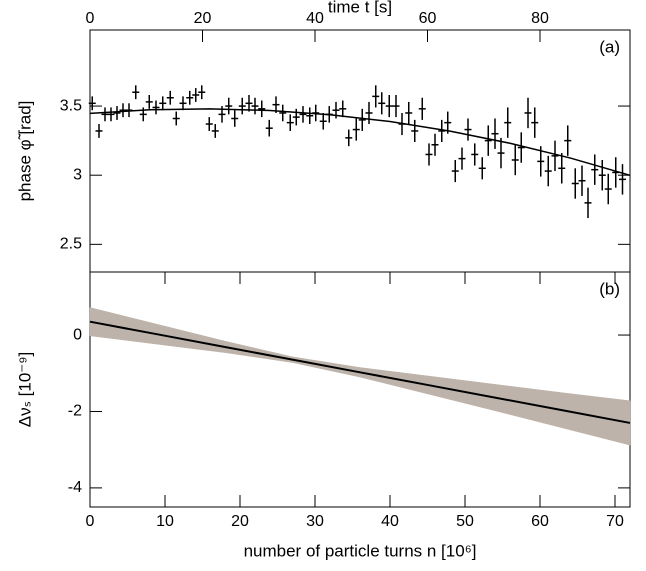 The image size is (646, 571). What do you see at coordinates (609, 288) in the screenshot?
I see `panel-label: (b)` at bounding box center [609, 288].